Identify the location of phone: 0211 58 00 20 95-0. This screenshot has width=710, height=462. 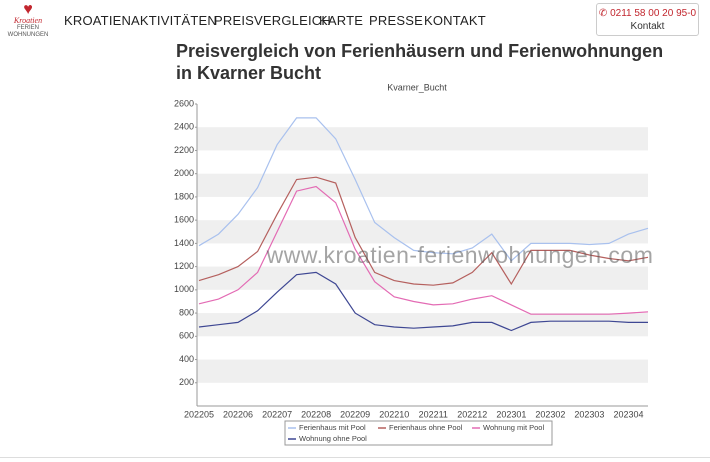
(653, 13).